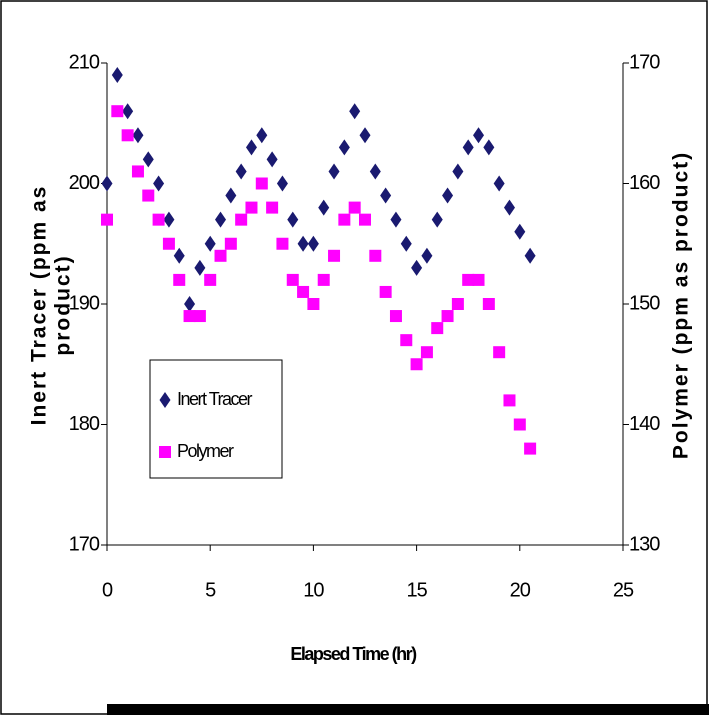 This screenshot has height=715, width=709. What do you see at coordinates (623, 590) in the screenshot?
I see `x-tick-label: 25` at bounding box center [623, 590].